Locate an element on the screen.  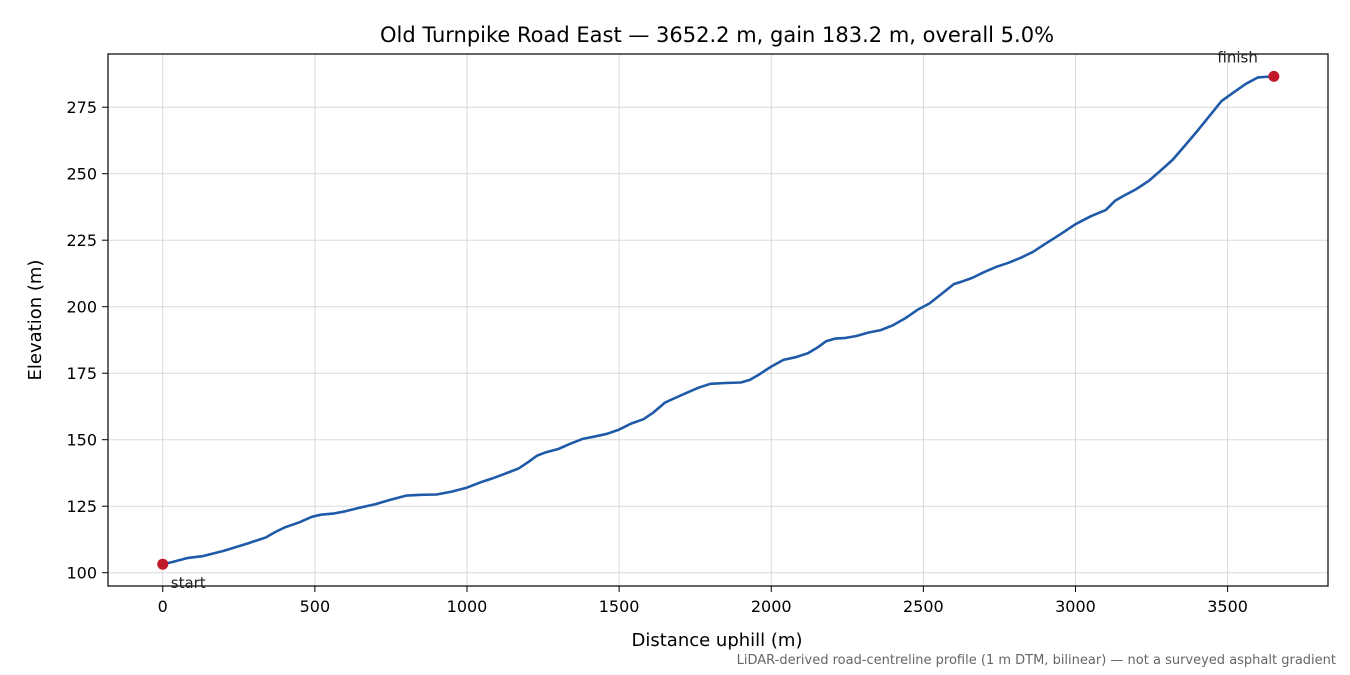
y-axis-ticks: 100 125 150 175 200 225 250 275 is located at coordinates (87, 340).